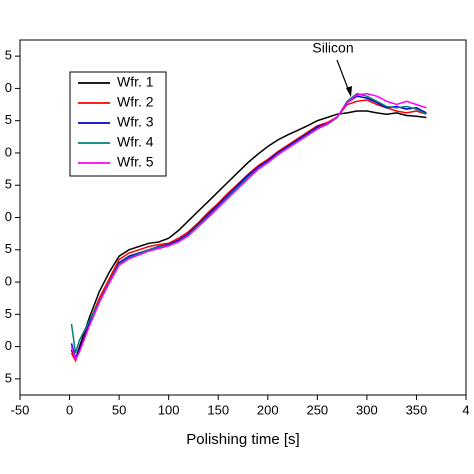 Image resolution: width=474 pixels, height=474 pixels. Describe the element at coordinates (317, 409) in the screenshot. I see `x-tick-label: 250` at that location.